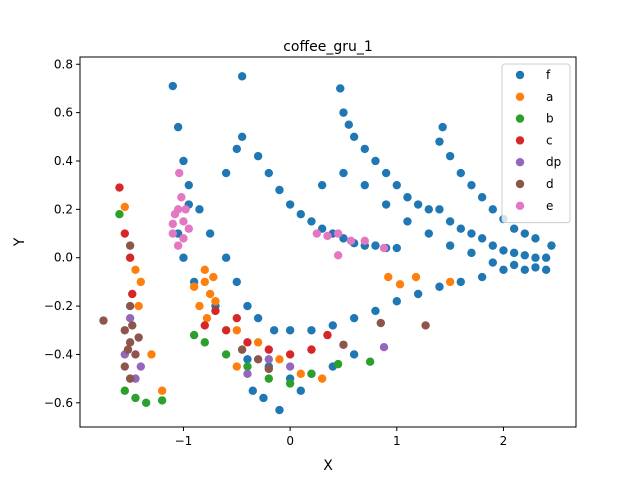  What do you see at coordinates (278, 214) in the screenshot?
I see `series-e` at bounding box center [278, 214].